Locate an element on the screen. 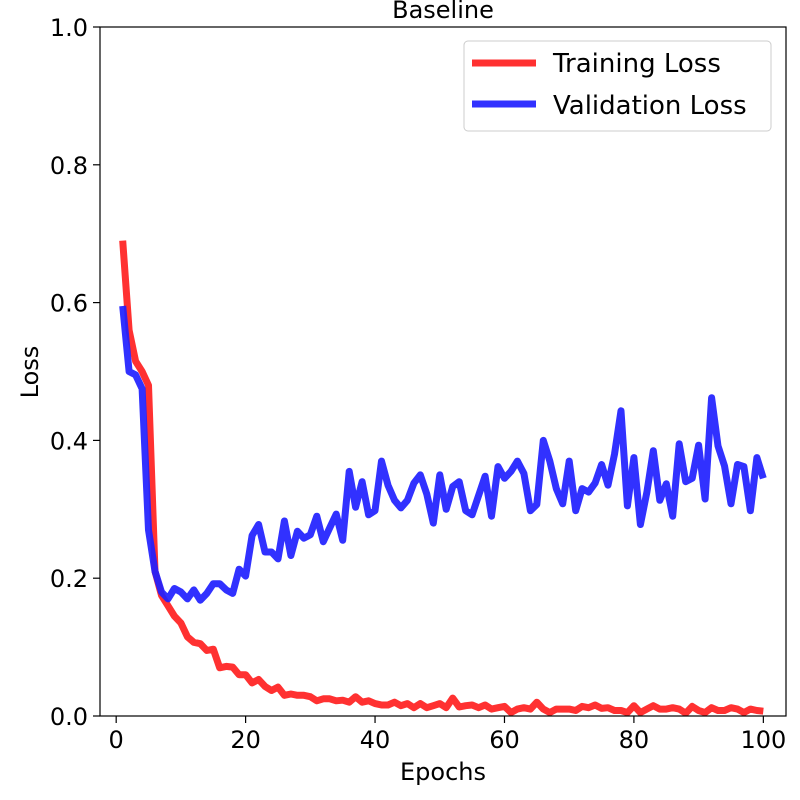 This screenshot has height=800, width=800. y-tick-label: 0.2 is located at coordinates (69, 579).